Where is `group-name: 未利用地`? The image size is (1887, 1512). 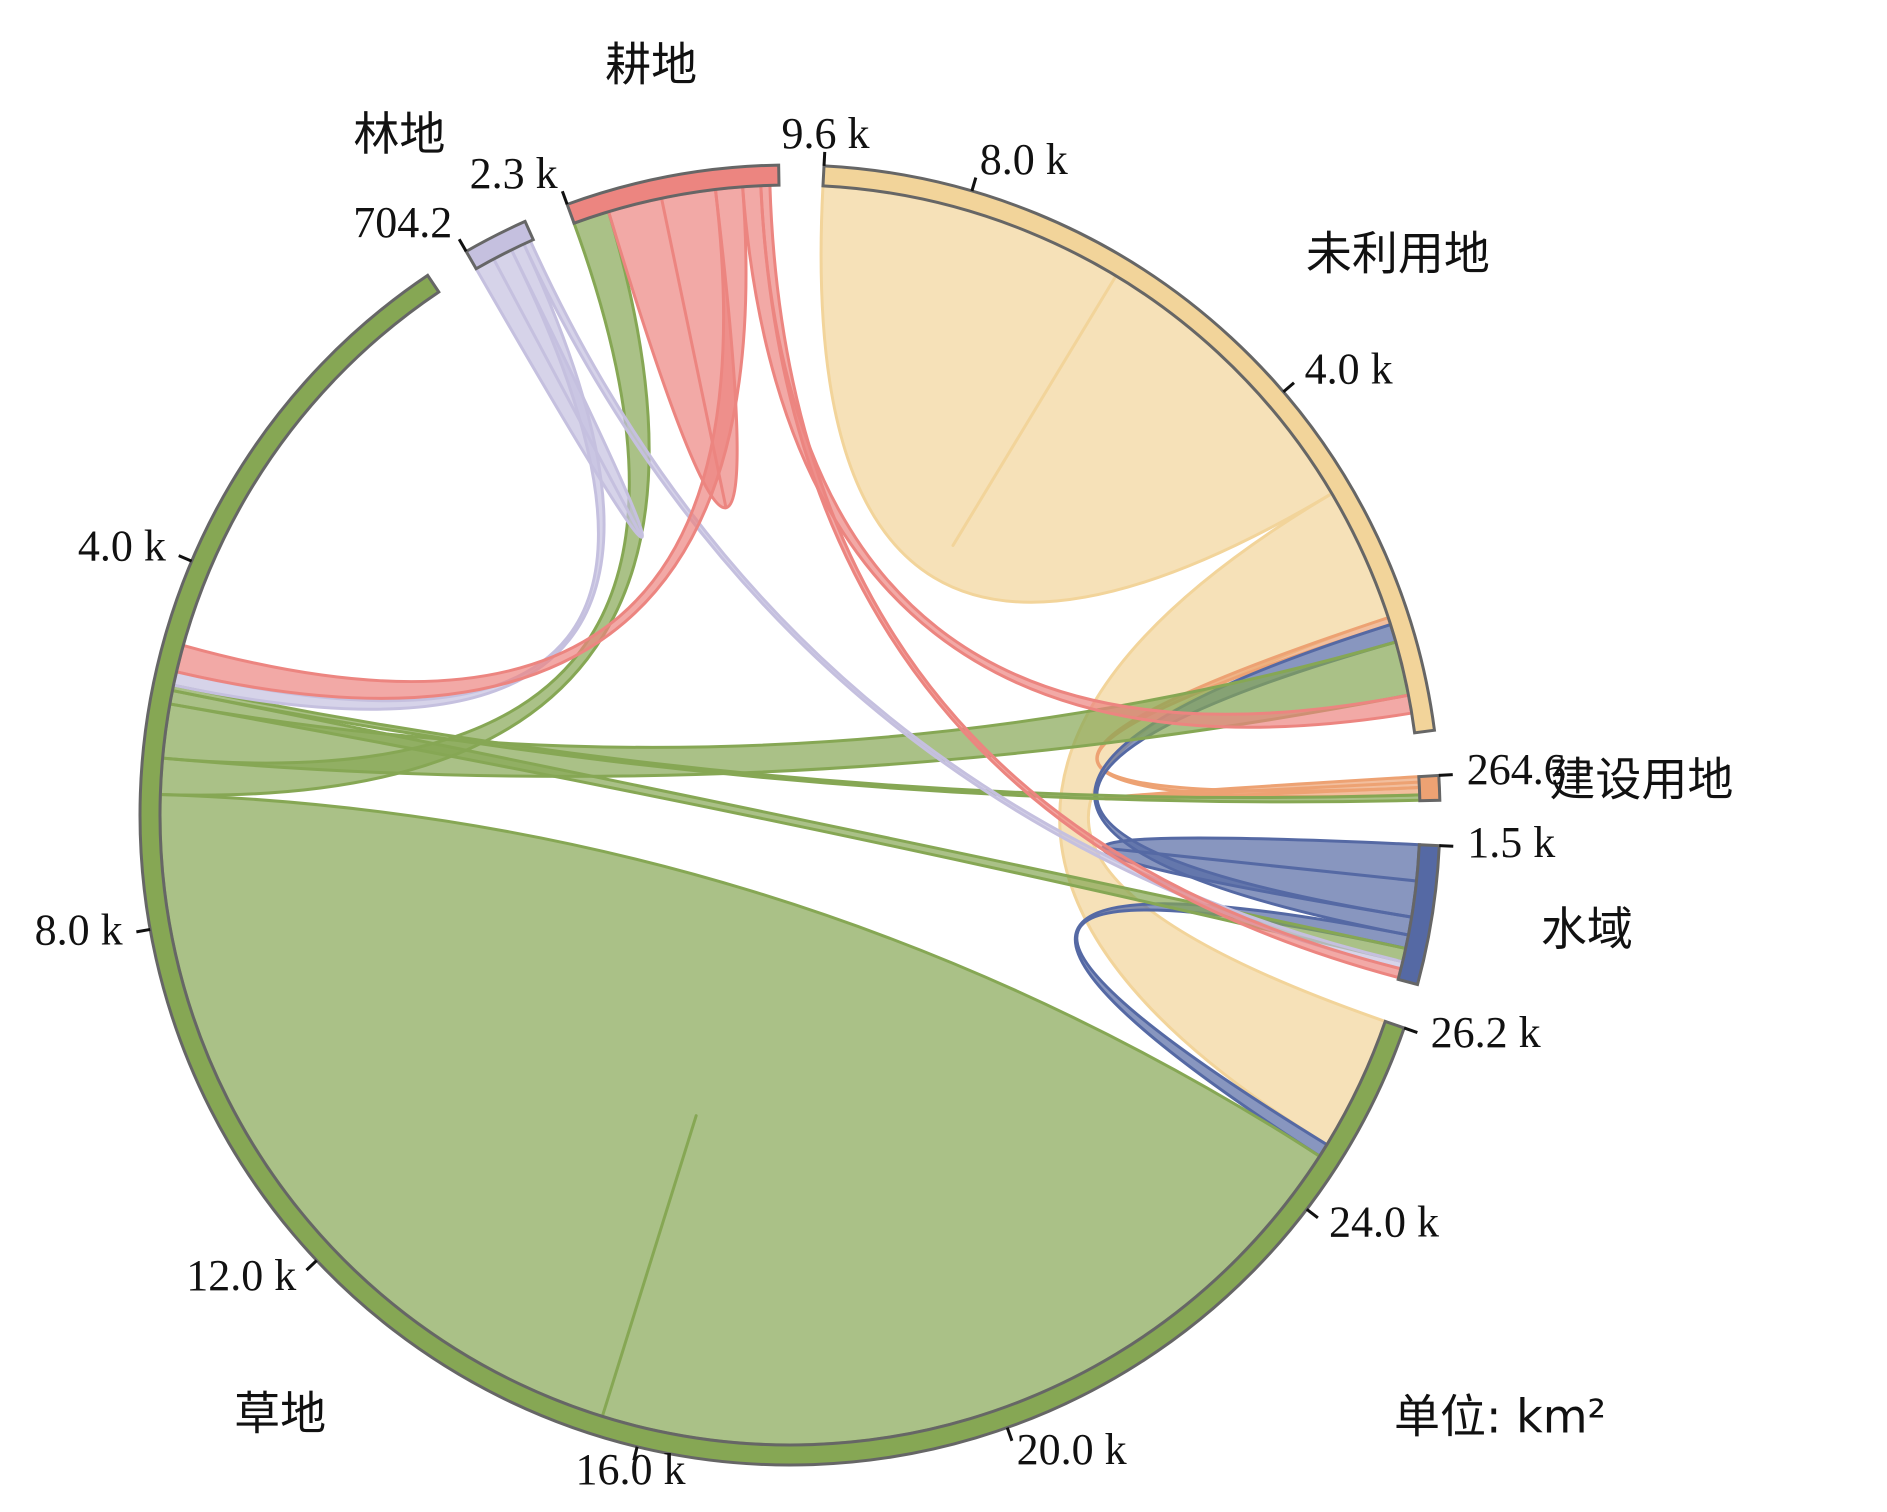
group-name: 未利用地 is located at coordinates (1398, 253).